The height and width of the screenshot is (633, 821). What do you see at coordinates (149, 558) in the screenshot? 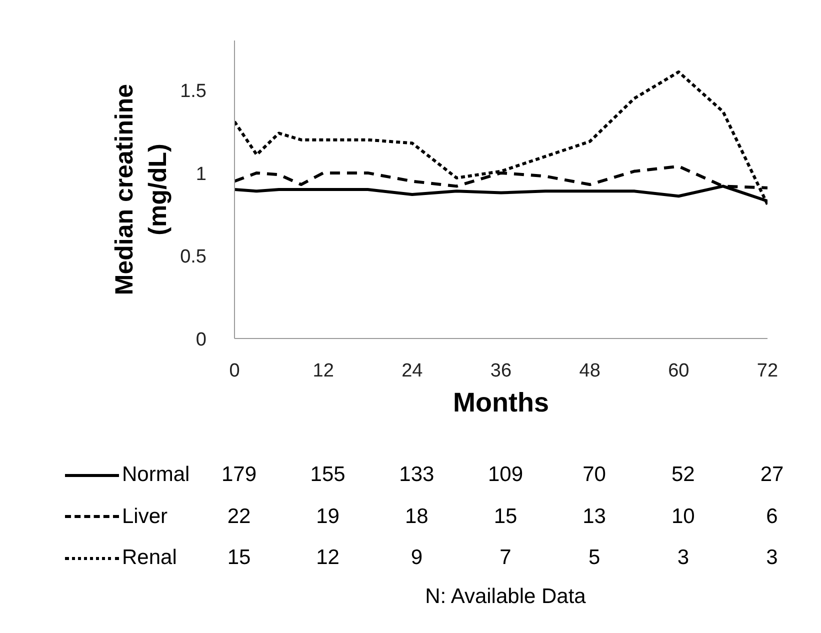
I see `legend-label: Renal` at bounding box center [149, 558].